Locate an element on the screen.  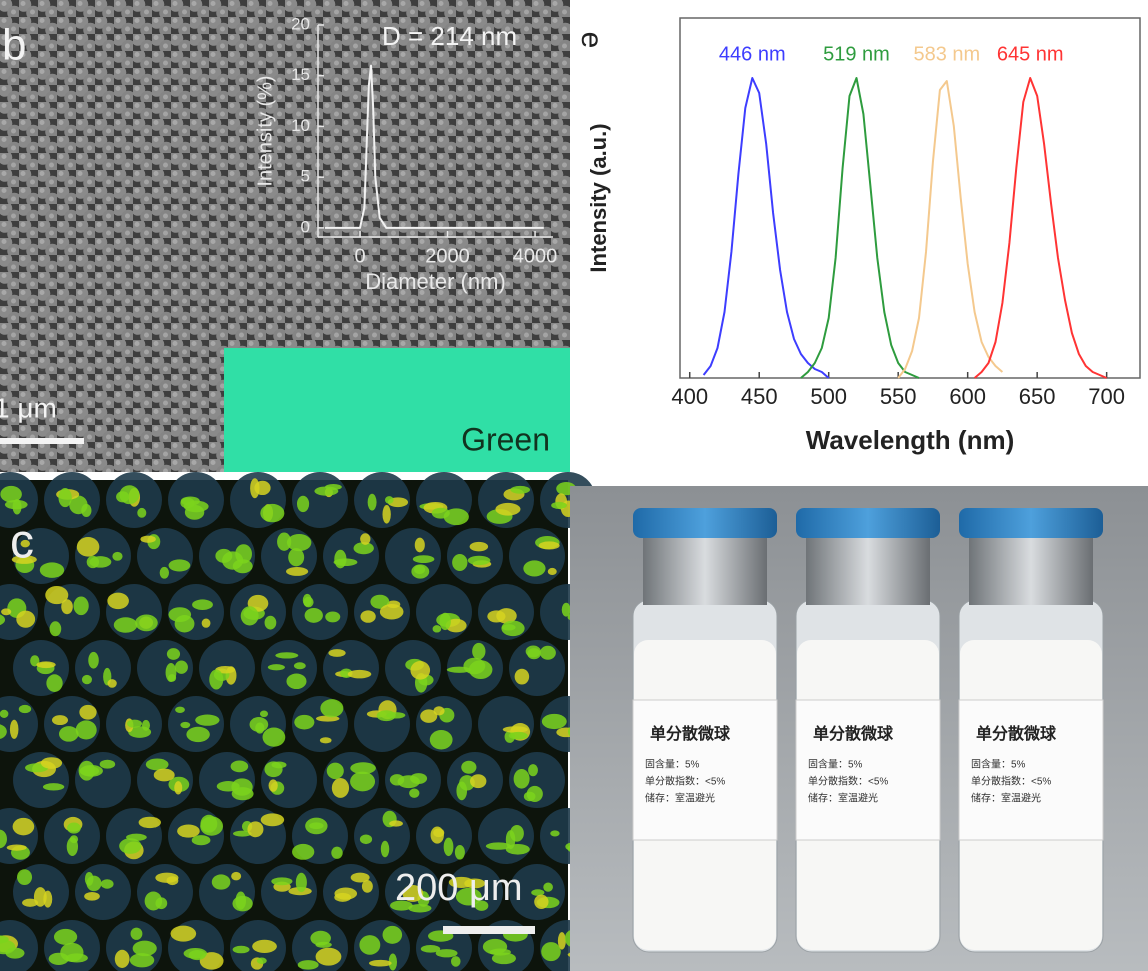
color-swatch is located at coordinates (397, 410).